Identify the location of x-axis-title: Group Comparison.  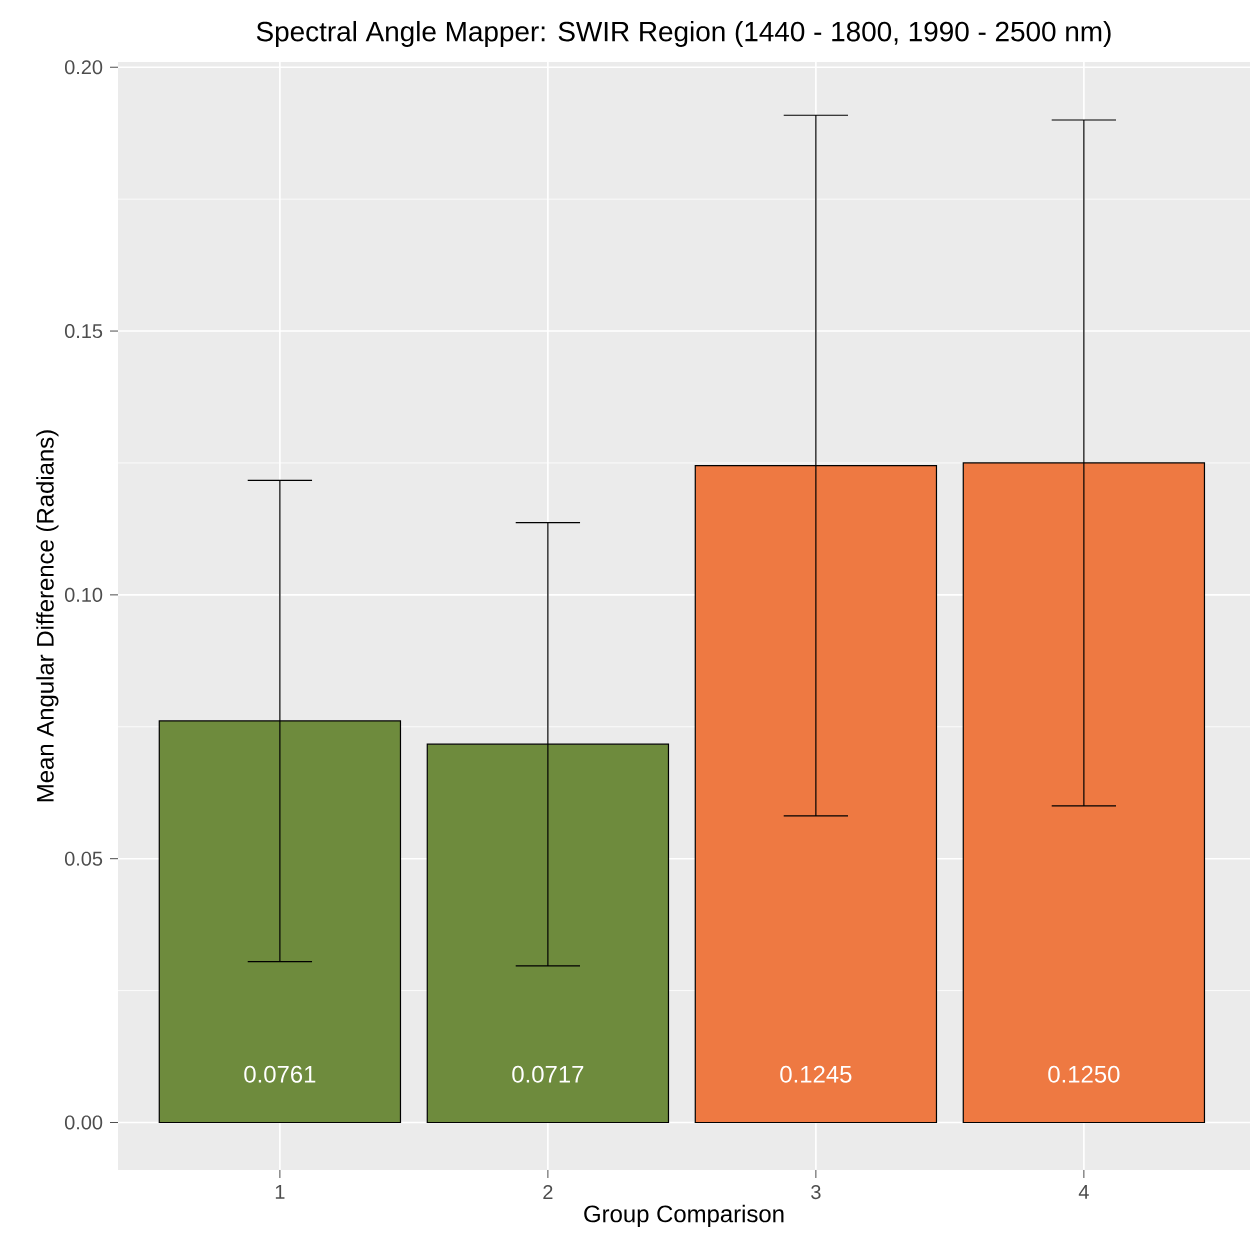
(684, 1216).